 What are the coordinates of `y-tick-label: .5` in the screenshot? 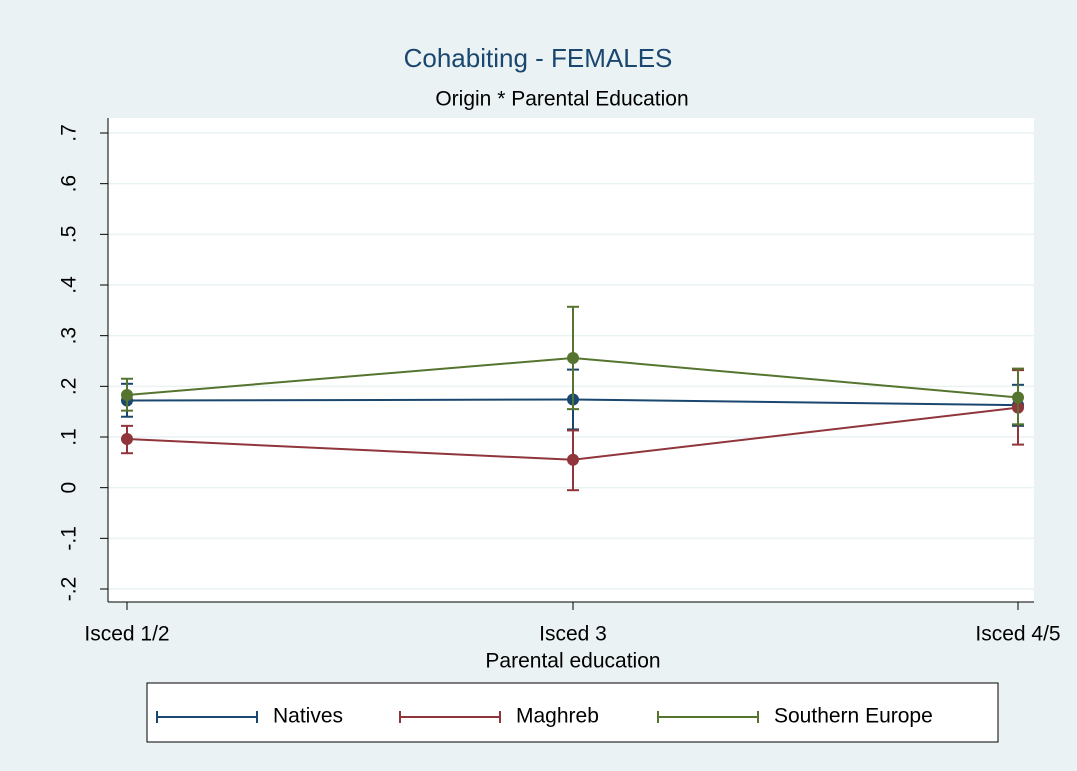 It's located at (69, 235).